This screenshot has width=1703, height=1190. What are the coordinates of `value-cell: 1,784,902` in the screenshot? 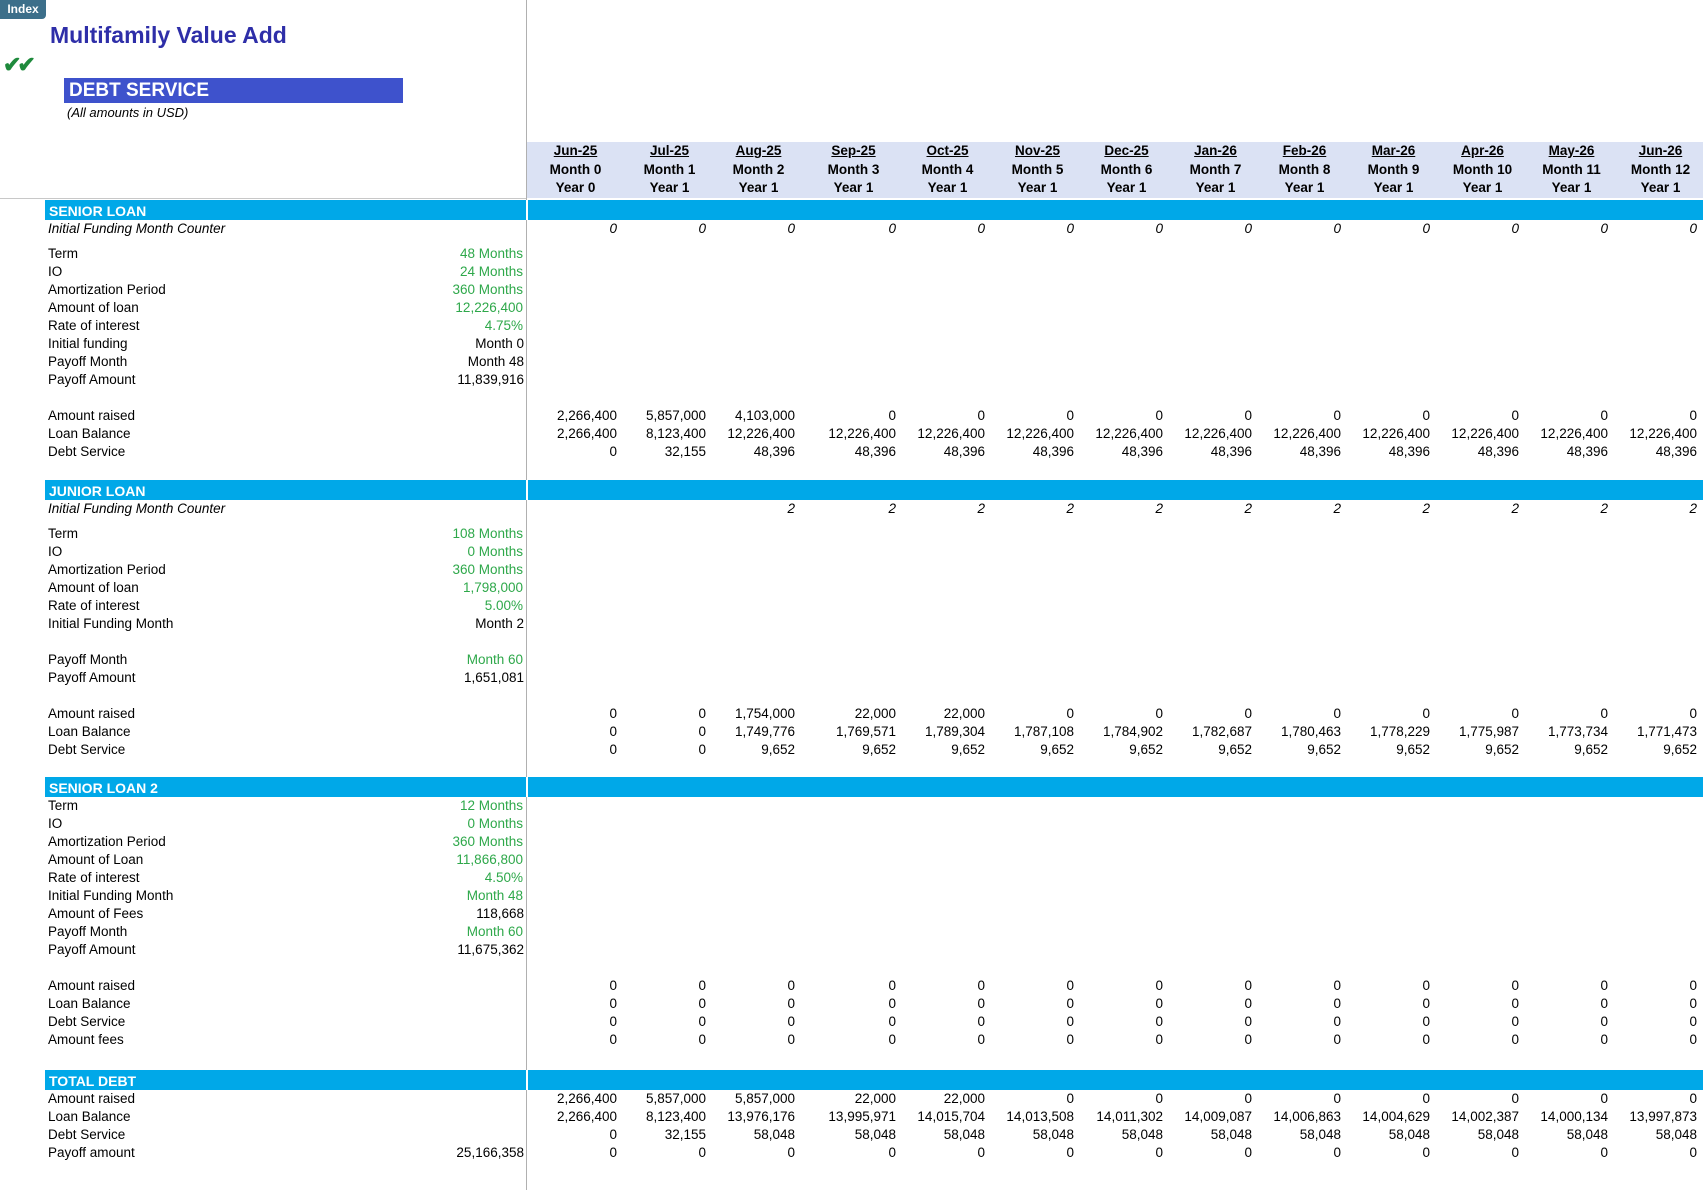 It's located at (1132, 731).